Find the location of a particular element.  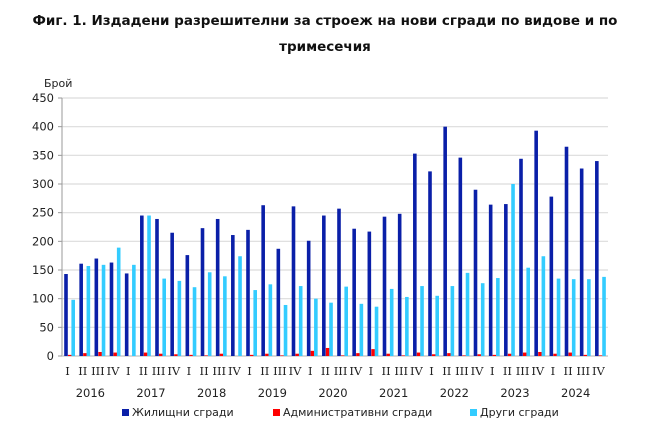

x-tick-label-year: 2023 is located at coordinates (514, 393).